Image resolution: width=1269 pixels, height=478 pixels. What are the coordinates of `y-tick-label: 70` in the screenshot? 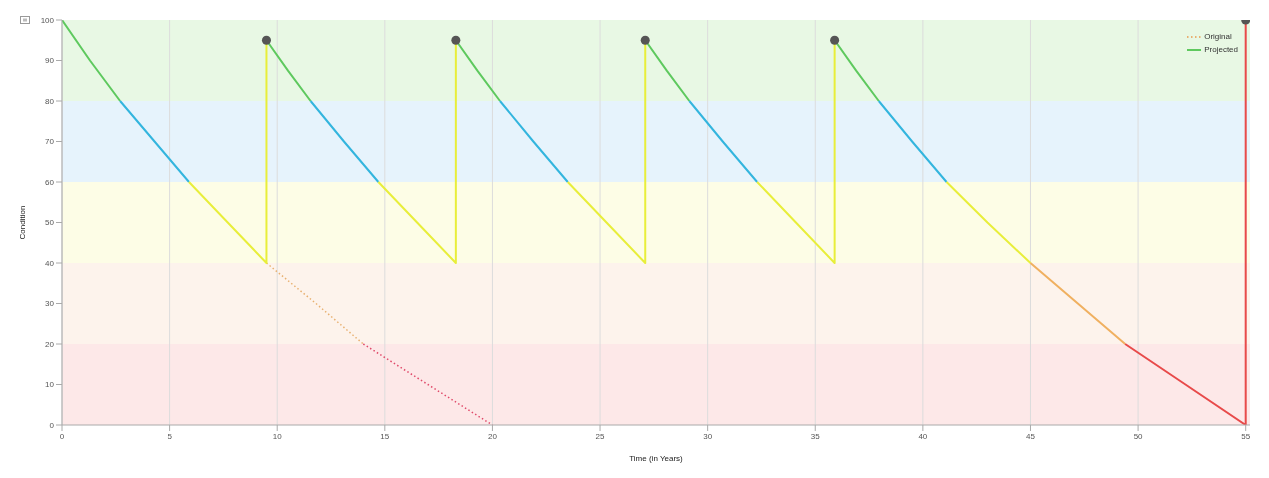 It's located at (50, 142).